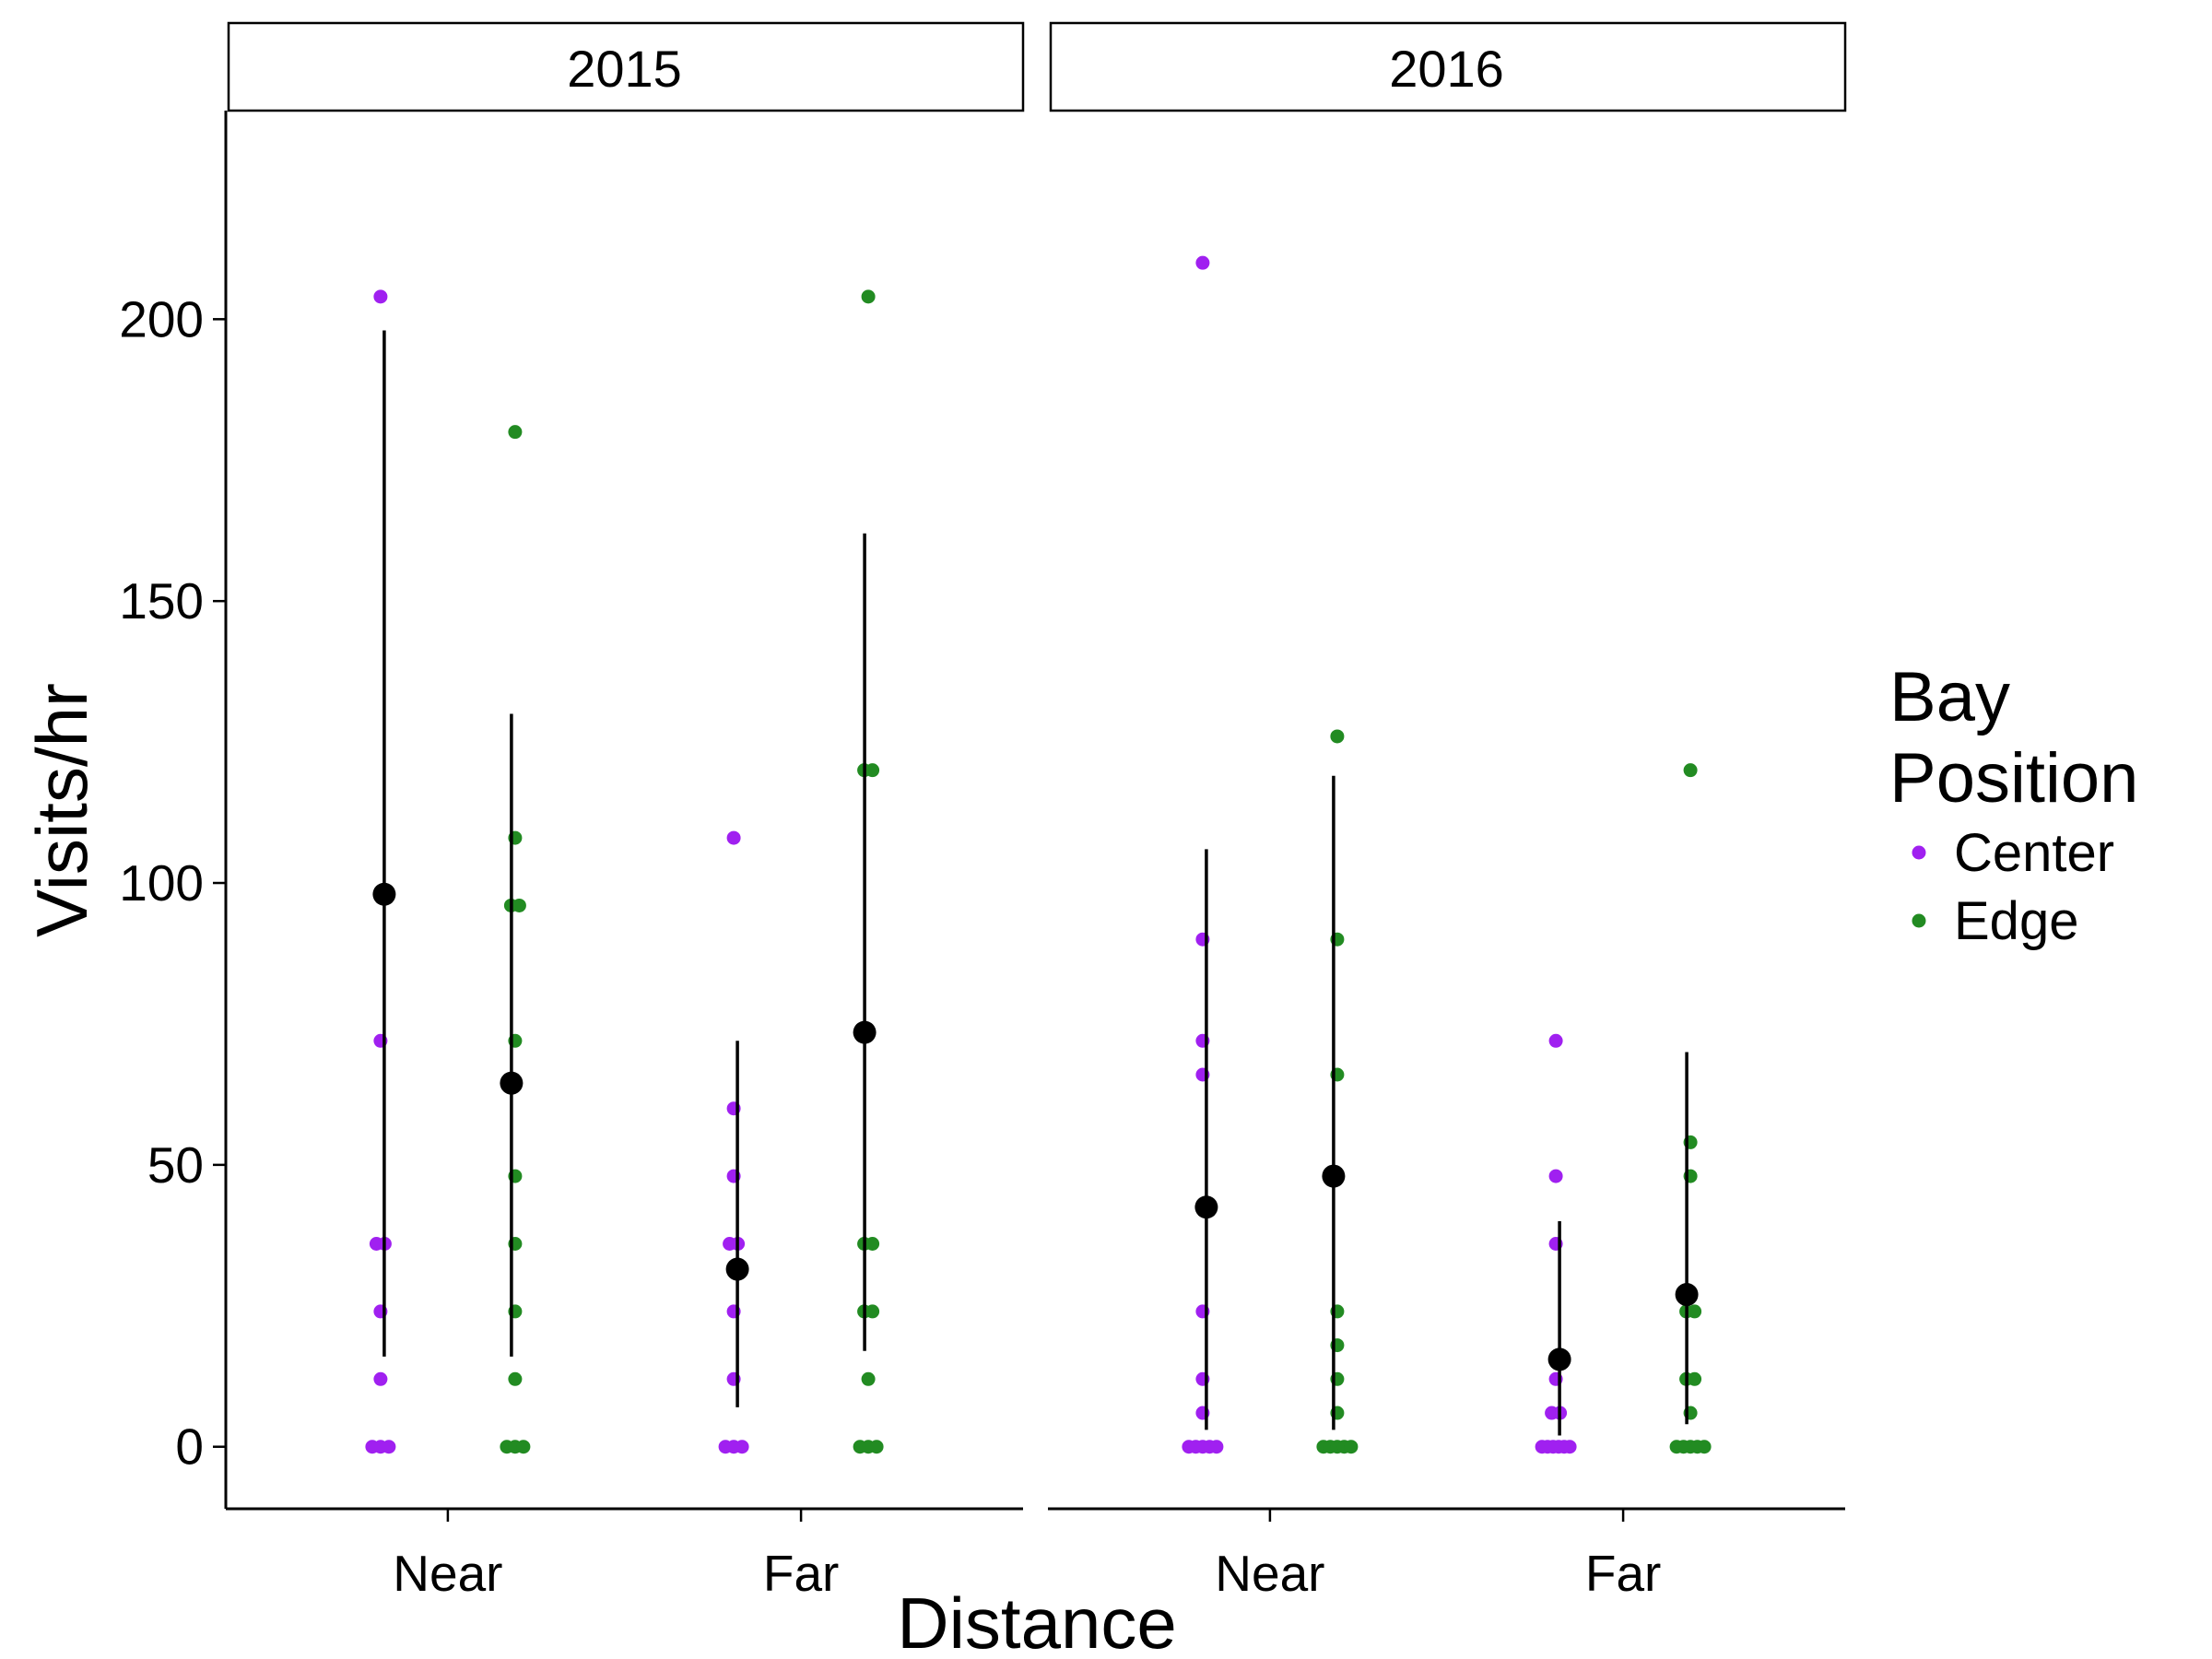  What do you see at coordinates (161, 318) in the screenshot?
I see `y-tick-label: 200` at bounding box center [161, 318].